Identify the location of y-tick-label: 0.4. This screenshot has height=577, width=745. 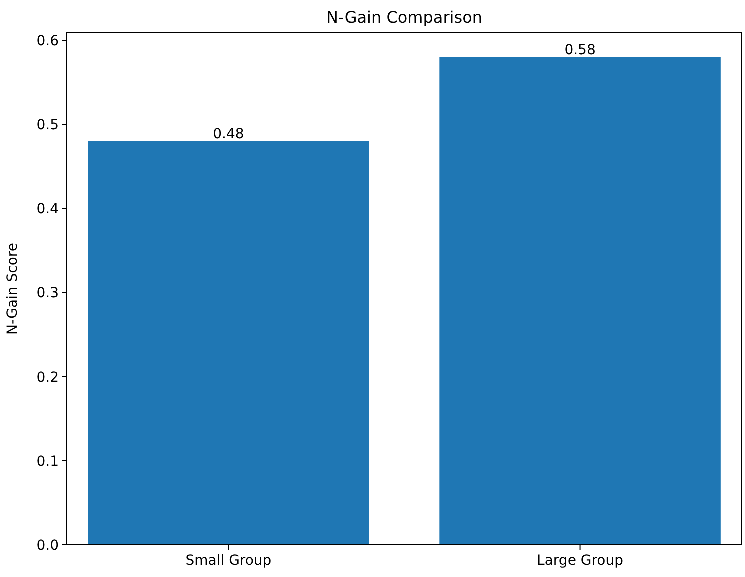
(48, 210).